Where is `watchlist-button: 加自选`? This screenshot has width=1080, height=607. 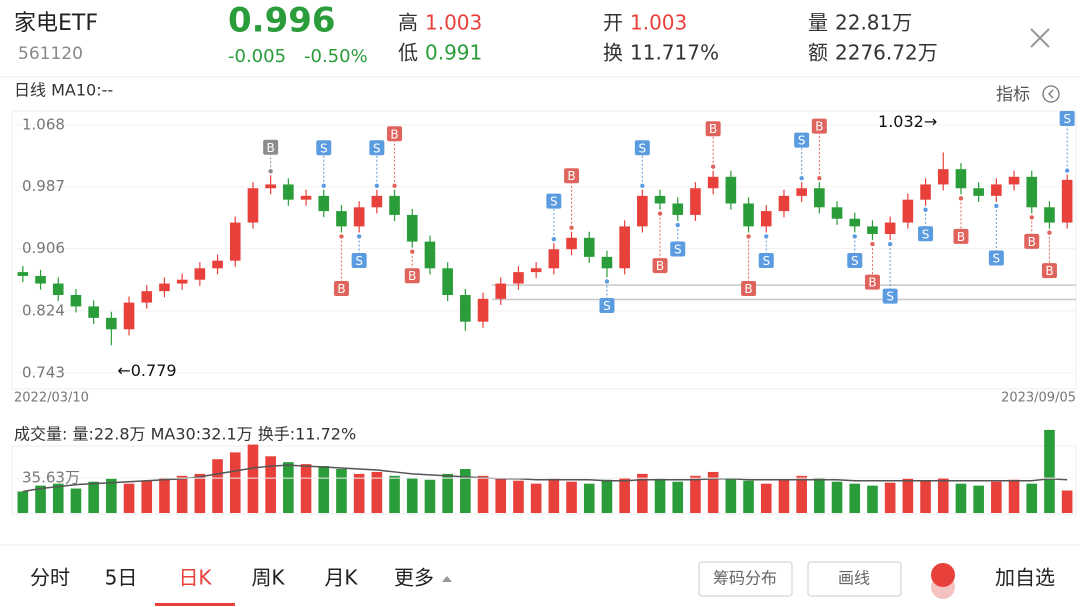
watchlist-button: 加自选 is located at coordinates (1025, 578).